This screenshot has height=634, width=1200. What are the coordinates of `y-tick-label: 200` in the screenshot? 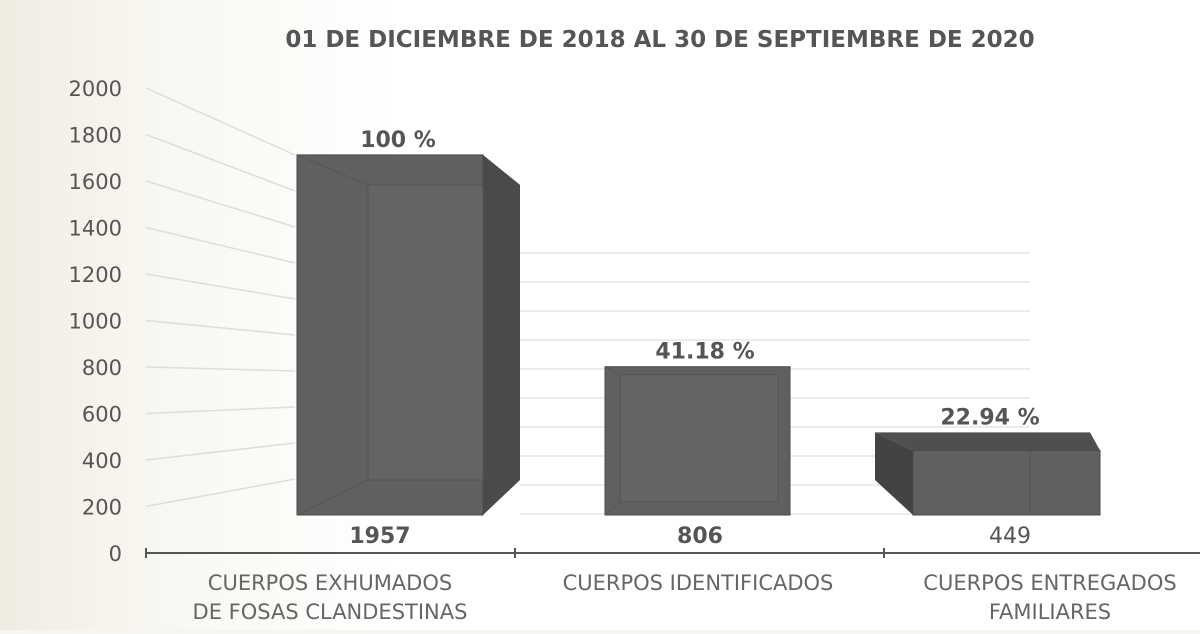 It's located at (102, 508).